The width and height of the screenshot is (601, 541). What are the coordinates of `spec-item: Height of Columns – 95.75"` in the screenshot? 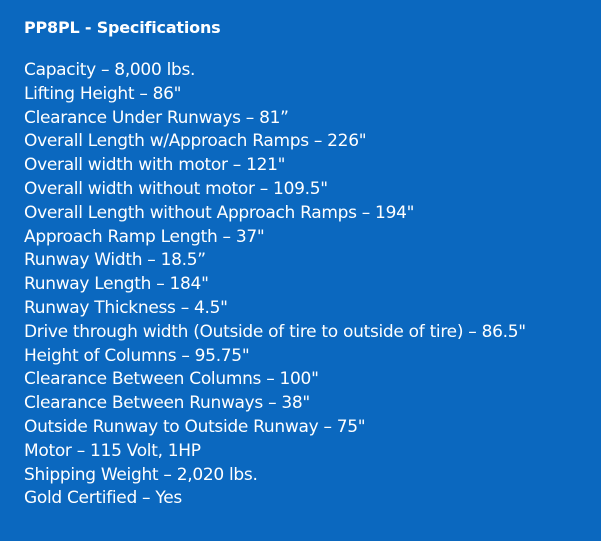 It's located at (137, 355).